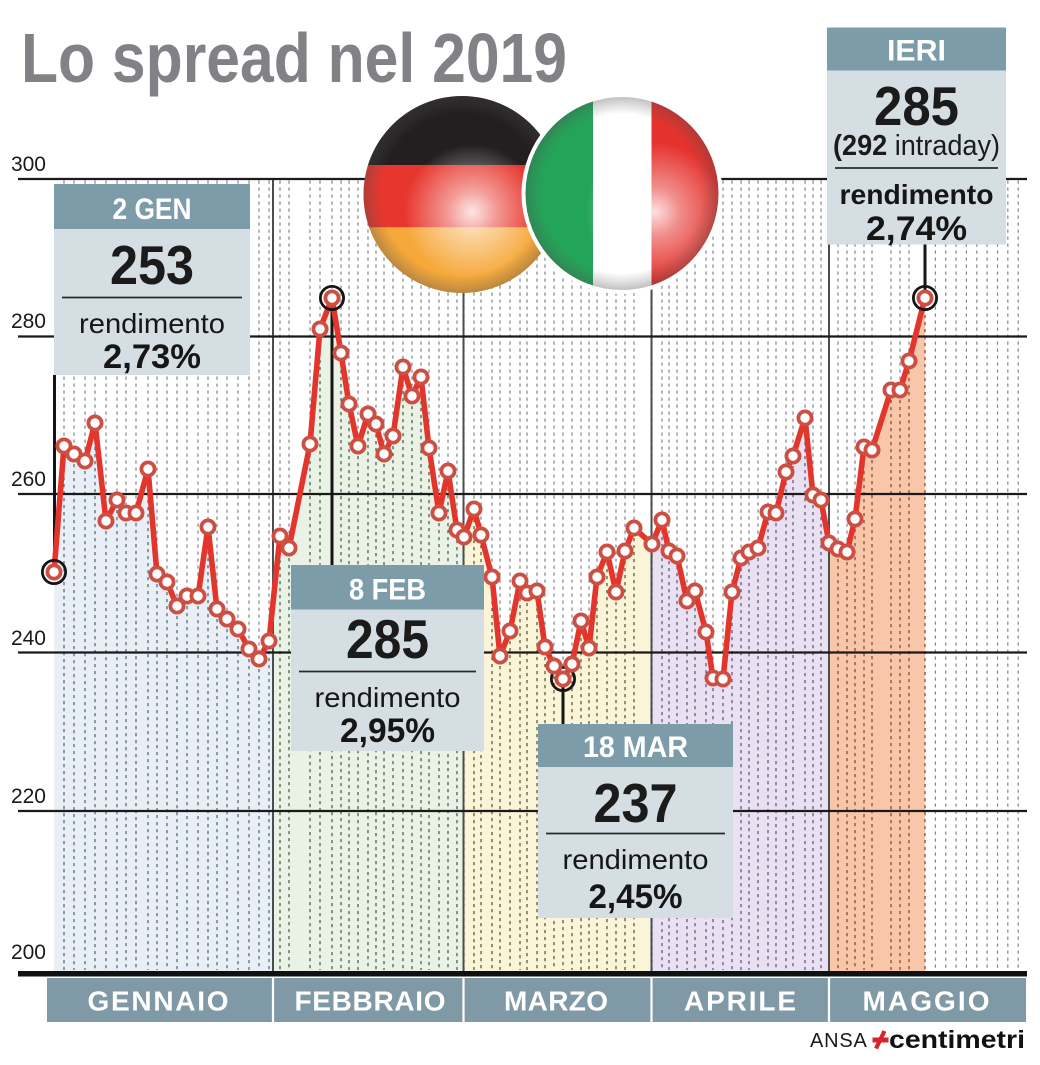 Image resolution: width=1040 pixels, height=1065 pixels. What do you see at coordinates (916, 146) in the screenshot?
I see `svg-text: (292 intraday)` at bounding box center [916, 146].